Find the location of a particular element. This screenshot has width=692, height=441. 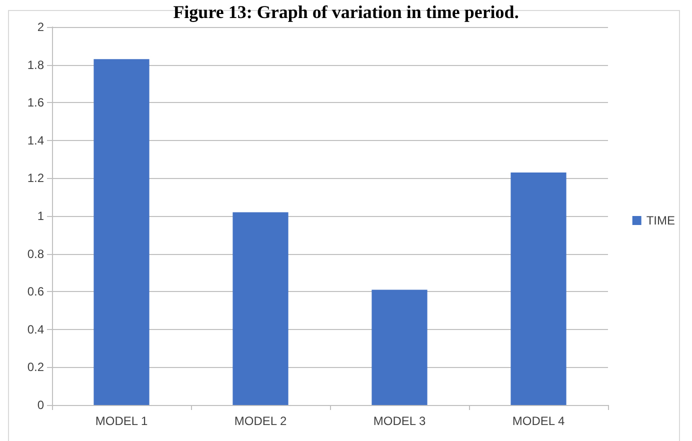

y-tick-label: 1.2 is located at coordinates (35, 178).